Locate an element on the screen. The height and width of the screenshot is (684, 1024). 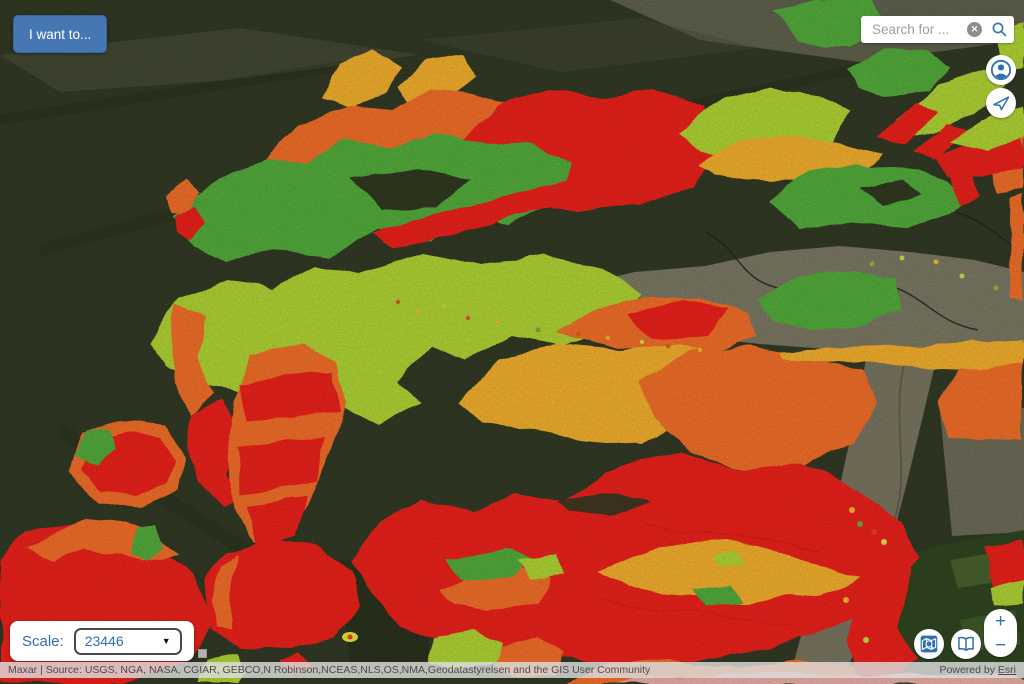
basemap-button is located at coordinates (929, 644).